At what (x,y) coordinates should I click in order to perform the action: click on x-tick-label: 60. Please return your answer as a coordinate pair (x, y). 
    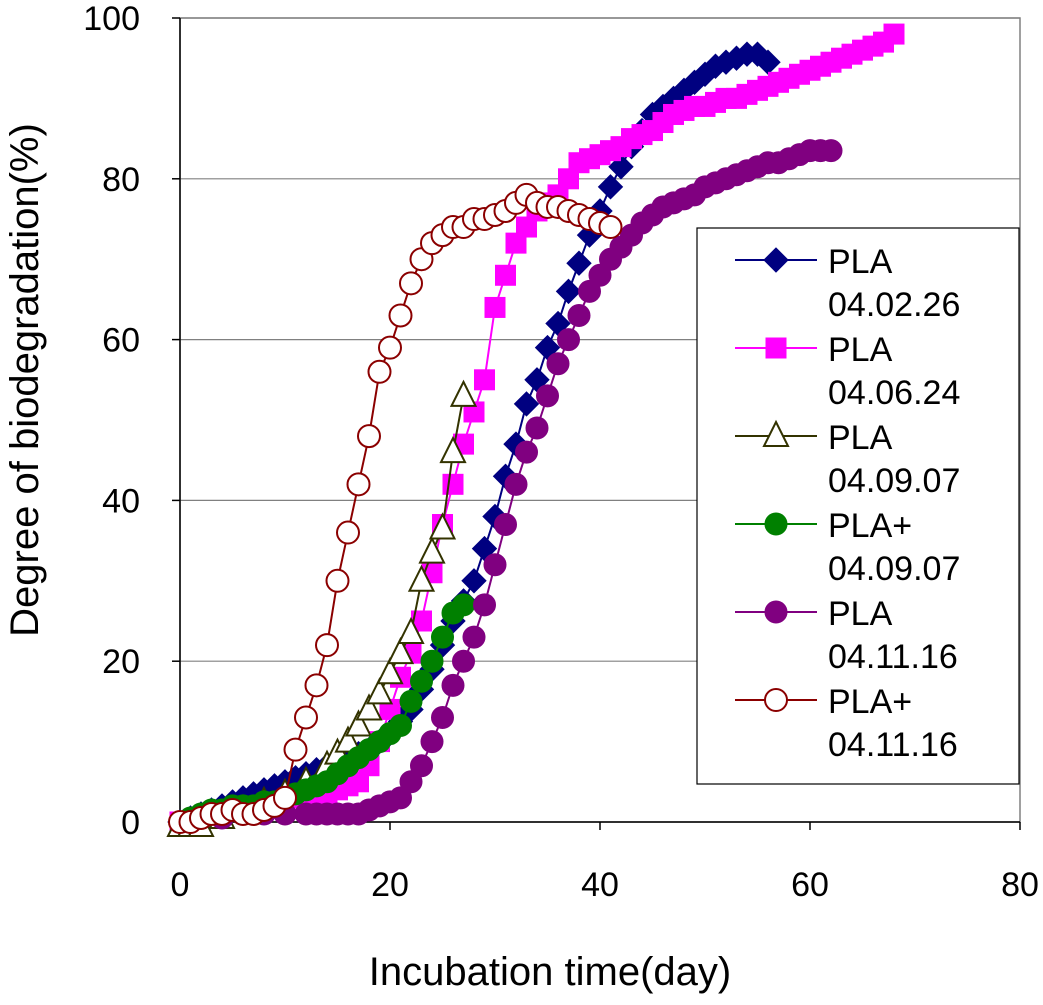
    Looking at the image, I should click on (810, 885).